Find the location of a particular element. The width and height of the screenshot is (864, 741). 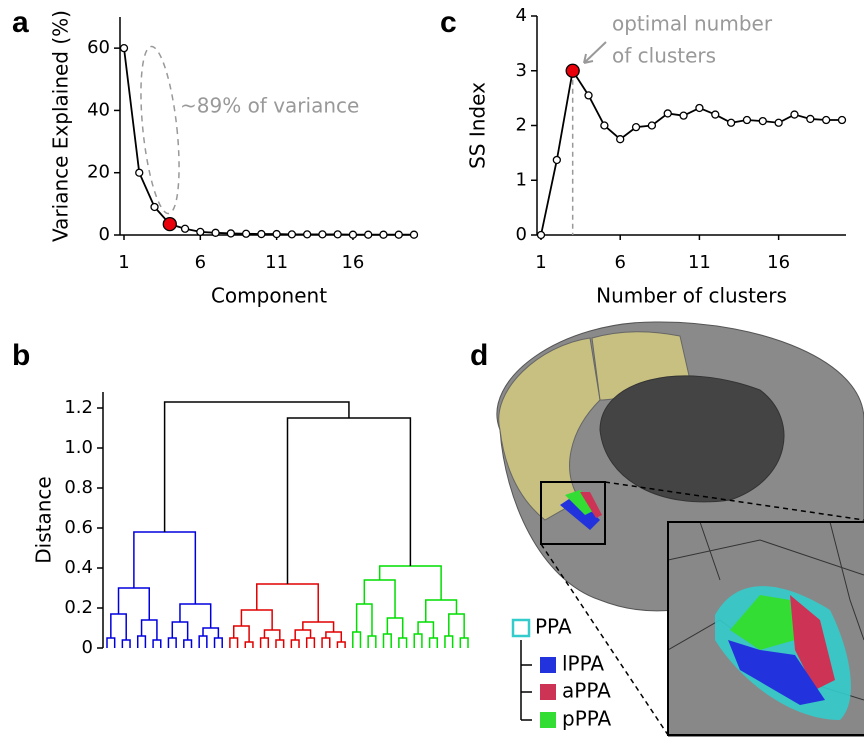

y-tick-label: 0.6 is located at coordinates (78, 527).